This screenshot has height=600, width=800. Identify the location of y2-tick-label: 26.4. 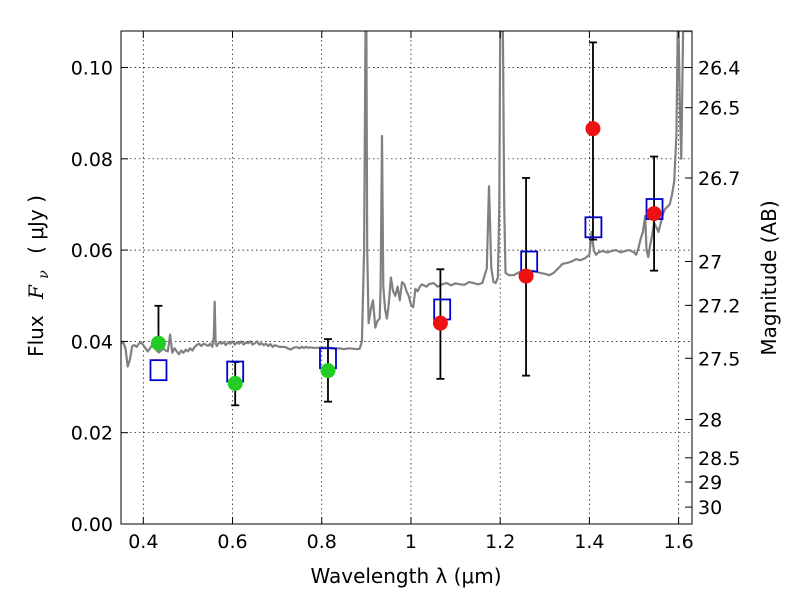
(719, 69).